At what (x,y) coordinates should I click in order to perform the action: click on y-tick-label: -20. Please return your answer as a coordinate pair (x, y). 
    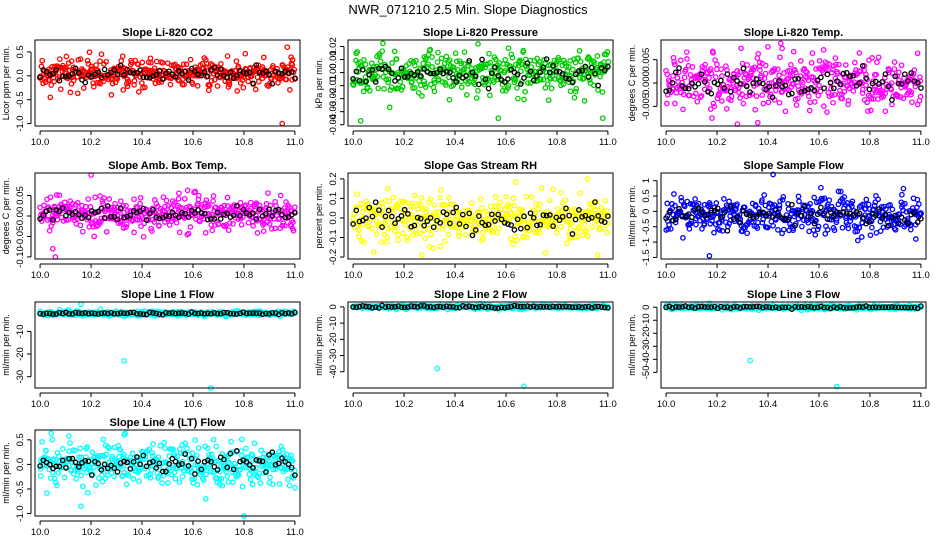
    Looking at the image, I should click on (646, 333).